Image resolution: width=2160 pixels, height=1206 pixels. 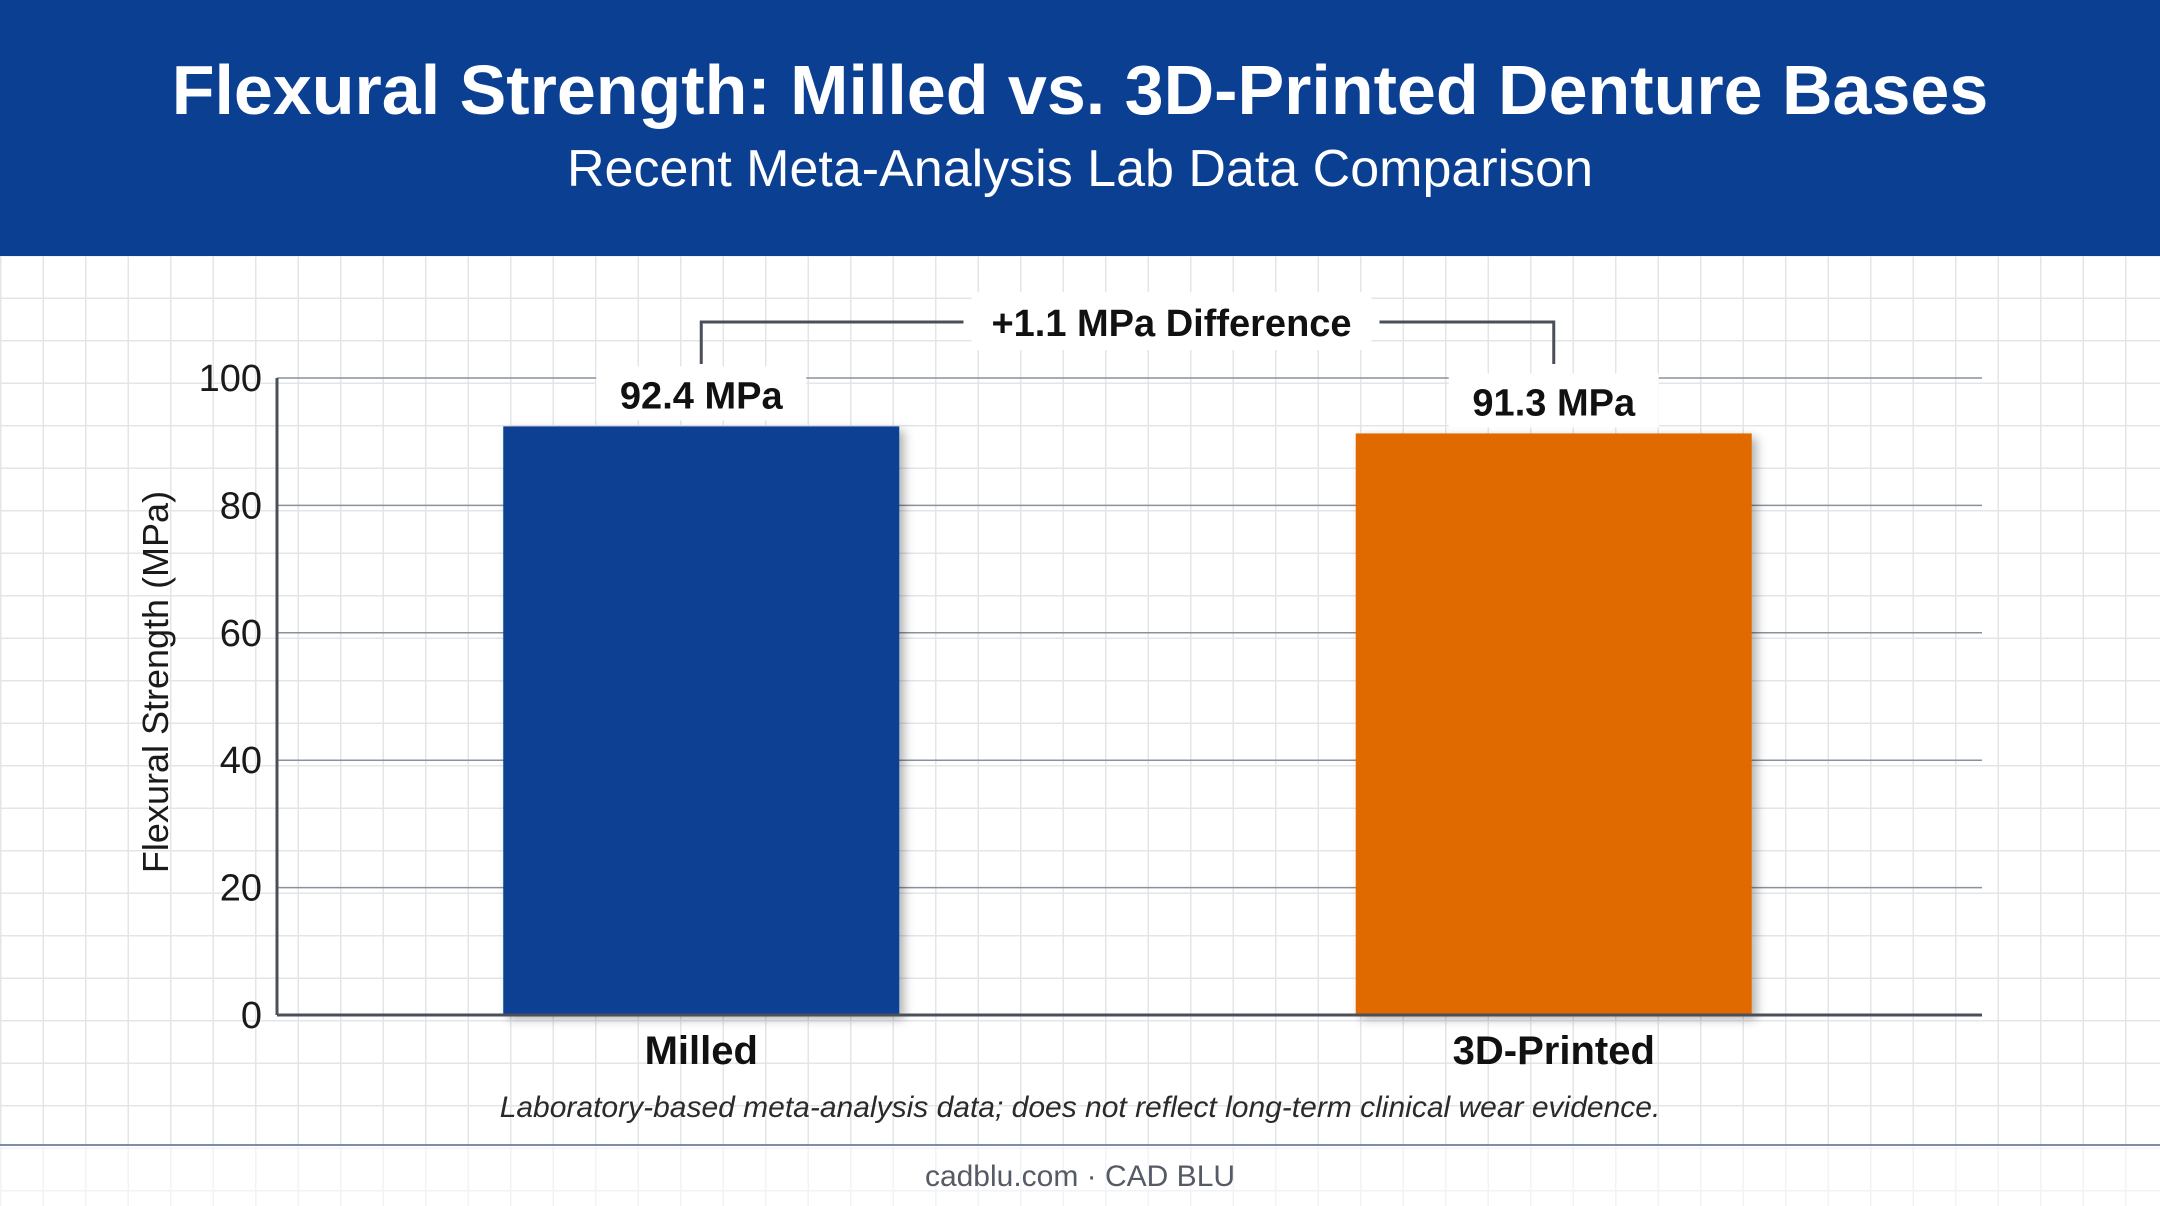 I want to click on annotation-bg, so click(x=1171, y=321).